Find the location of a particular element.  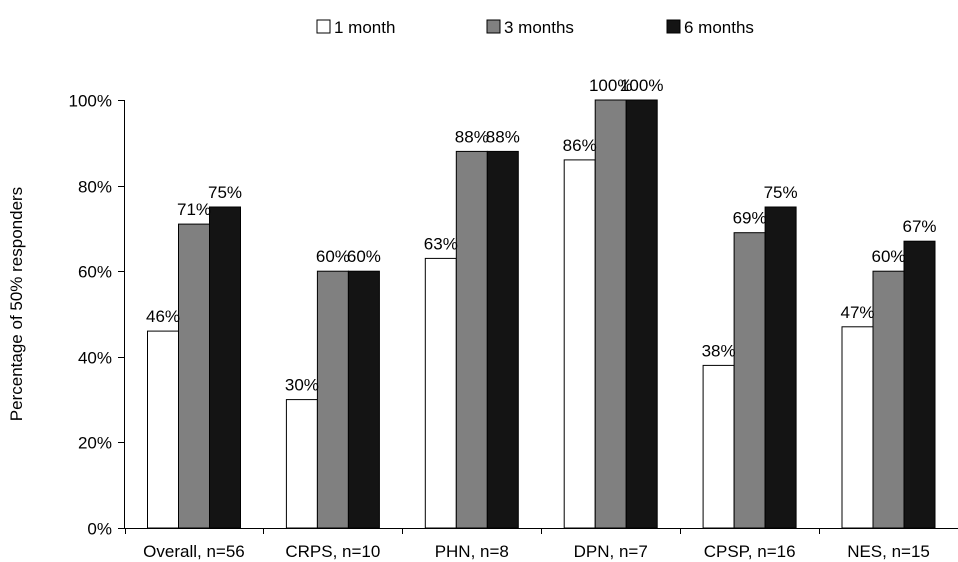

data-label: 38% is located at coordinates (719, 350).